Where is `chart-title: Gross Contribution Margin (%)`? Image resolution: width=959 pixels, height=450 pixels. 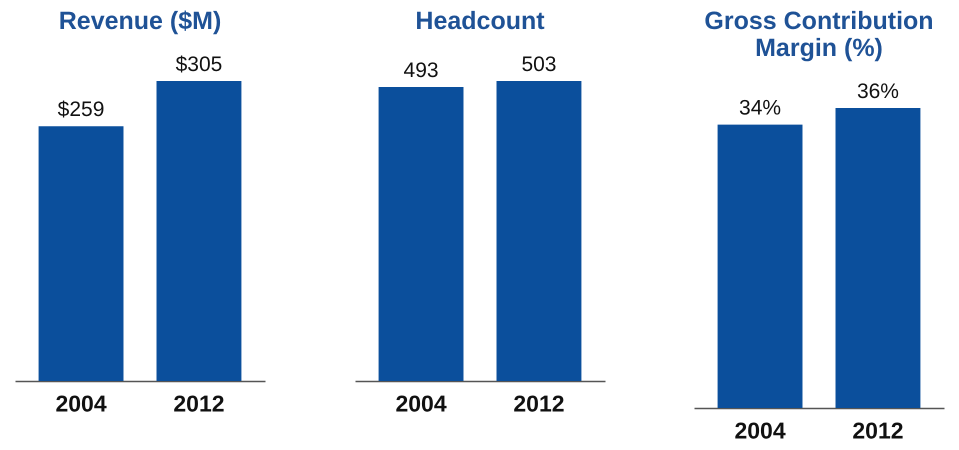
chart-title: Gross Contribution Margin (%) is located at coordinates (819, 34).